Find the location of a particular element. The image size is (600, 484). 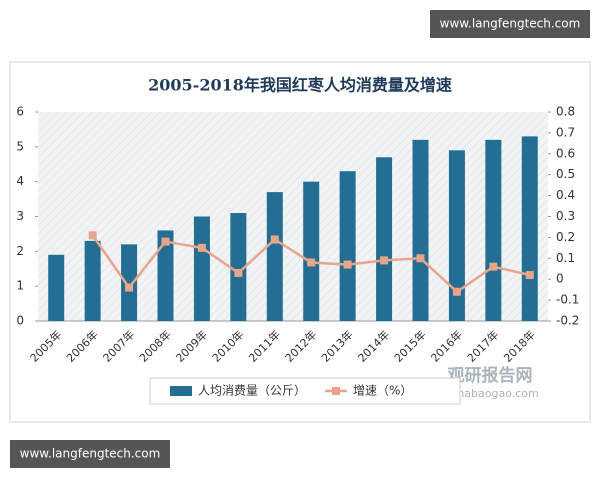

chart-title: 2005-2018年我国红枣人均消费量及增速 is located at coordinates (300, 85).